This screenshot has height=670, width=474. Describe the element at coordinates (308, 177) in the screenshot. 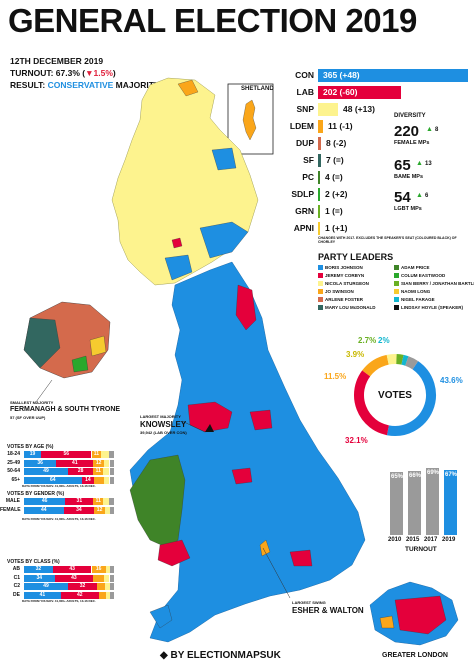

I see `seat-party-label: PC` at that location.